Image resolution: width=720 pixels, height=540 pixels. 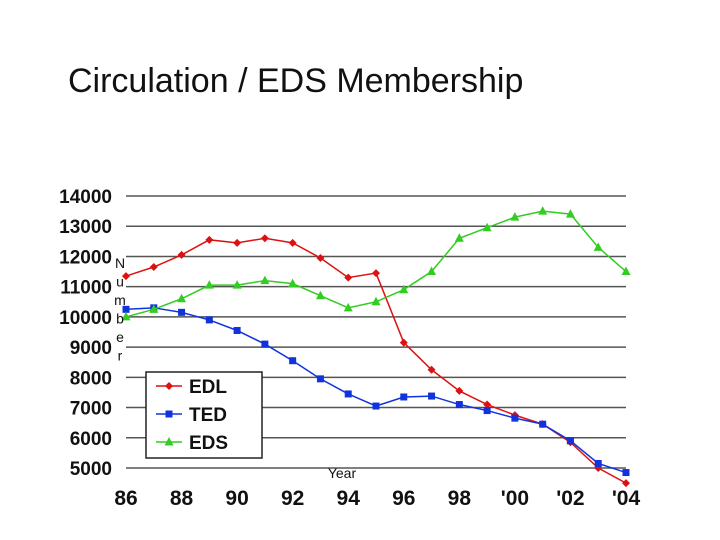 What do you see at coordinates (570, 498) in the screenshot?
I see `x-tick-label: '02` at bounding box center [570, 498].